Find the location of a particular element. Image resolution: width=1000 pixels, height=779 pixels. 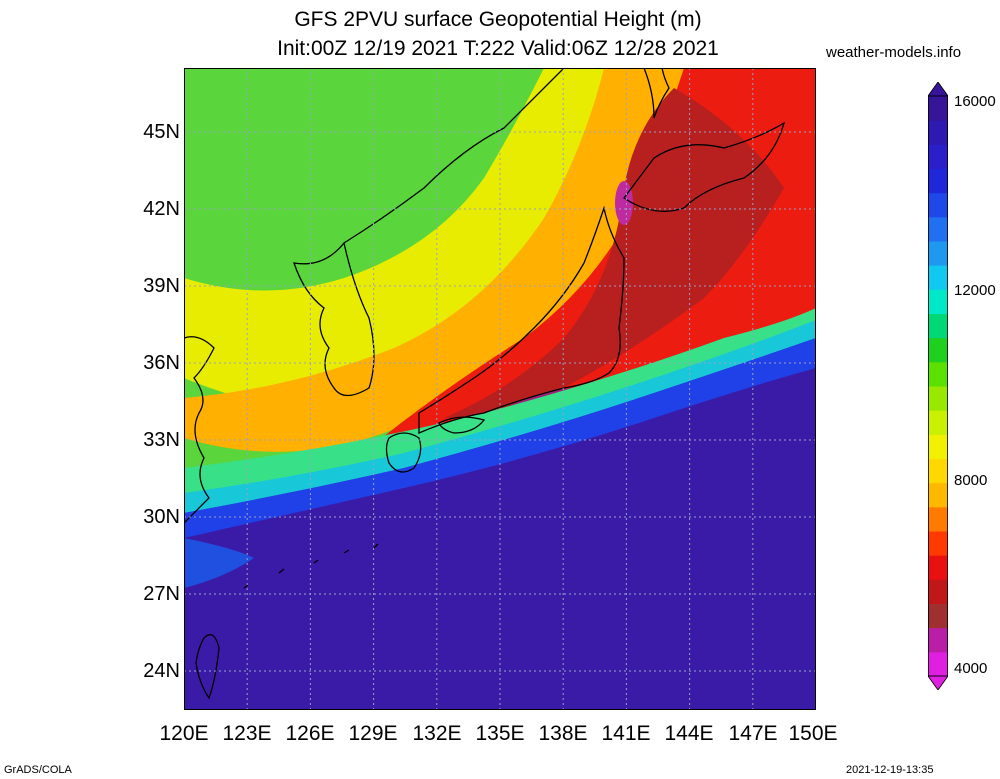

colorbar-segments is located at coordinates (938, 386).